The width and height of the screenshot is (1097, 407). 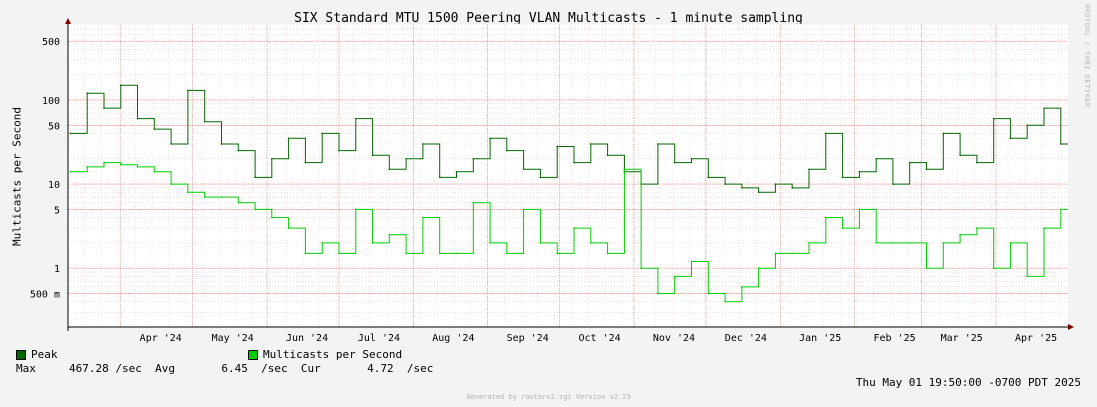 What do you see at coordinates (21, 354) in the screenshot?
I see `peak-swatch` at bounding box center [21, 354].